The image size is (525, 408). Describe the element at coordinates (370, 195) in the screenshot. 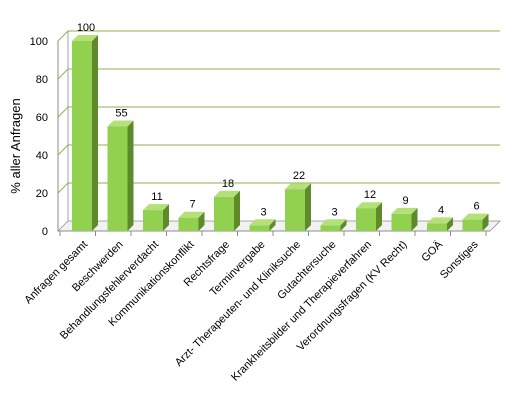

I see `data-label: 12` at that location.